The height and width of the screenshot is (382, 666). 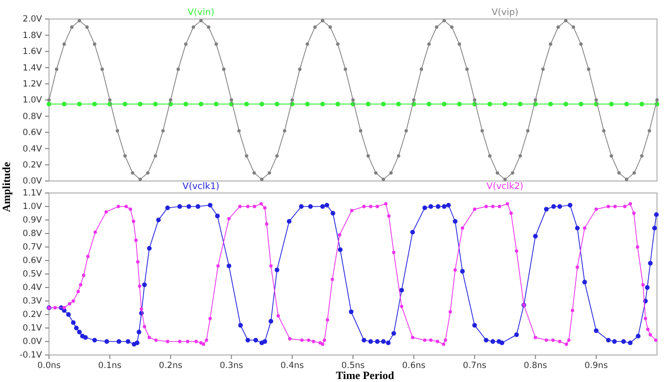 I want to click on series-label: V(vclk2), so click(x=505, y=187).